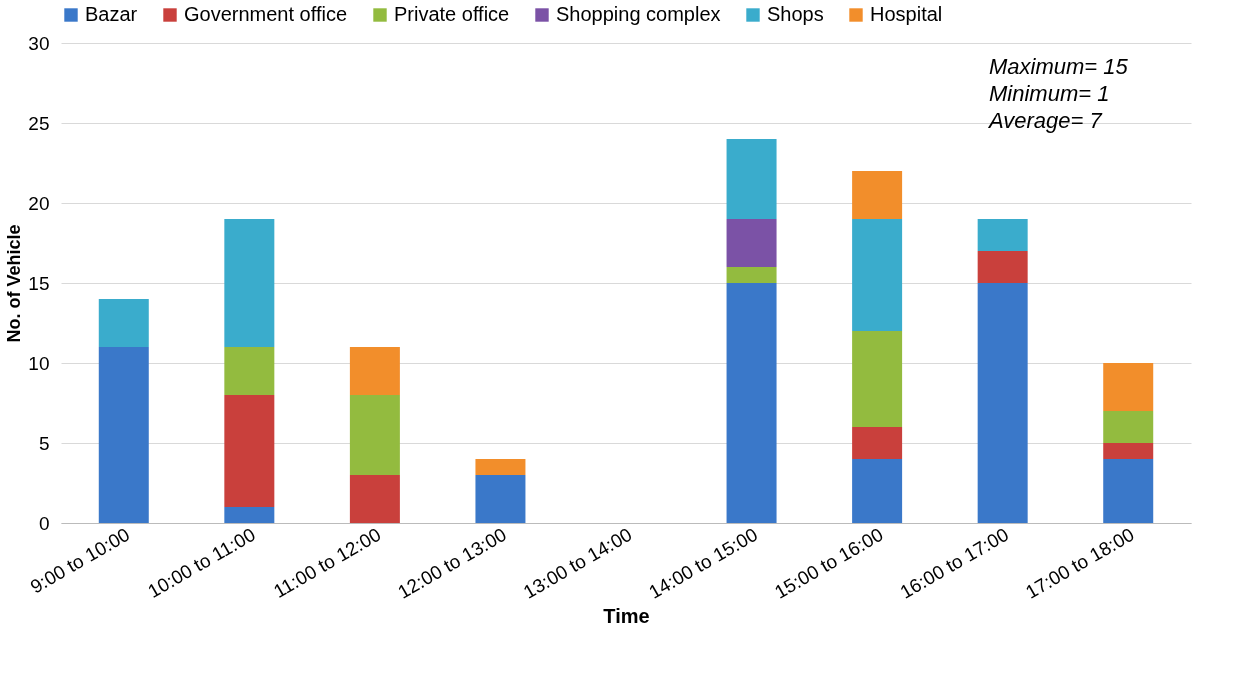  Describe the element at coordinates (1045, 120) in the screenshot. I see `annotation: Average= 7` at that location.